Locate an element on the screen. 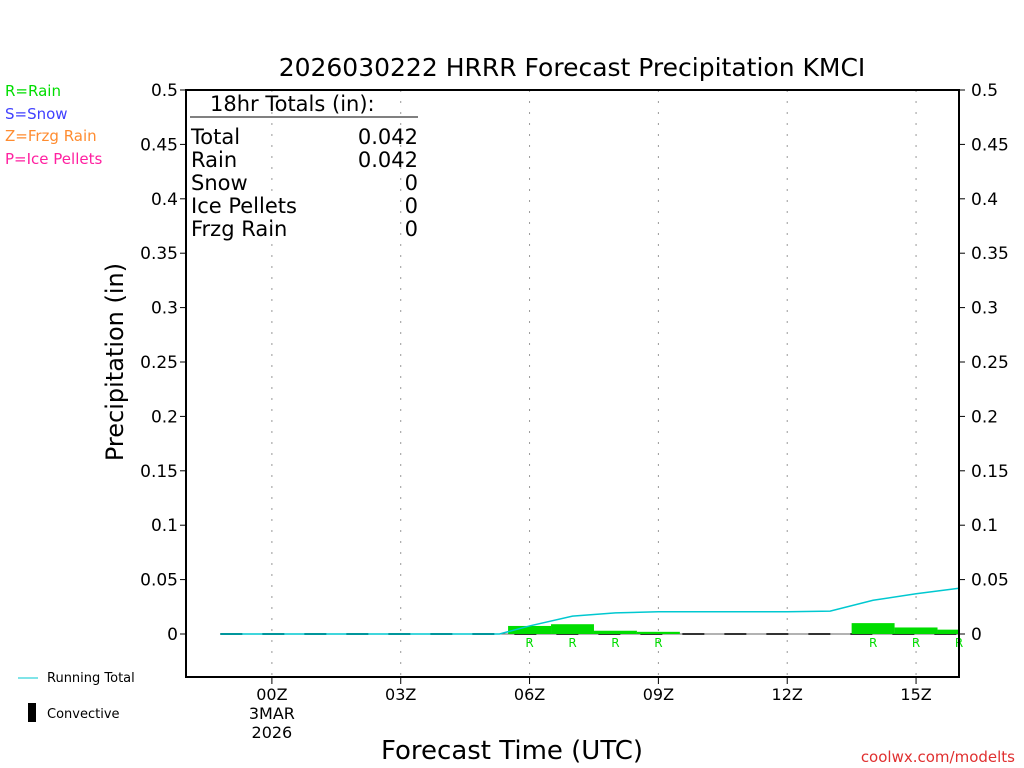 The width and height of the screenshot is (1024, 768). y-tick-label-right: 0.4 is located at coordinates (984, 200).